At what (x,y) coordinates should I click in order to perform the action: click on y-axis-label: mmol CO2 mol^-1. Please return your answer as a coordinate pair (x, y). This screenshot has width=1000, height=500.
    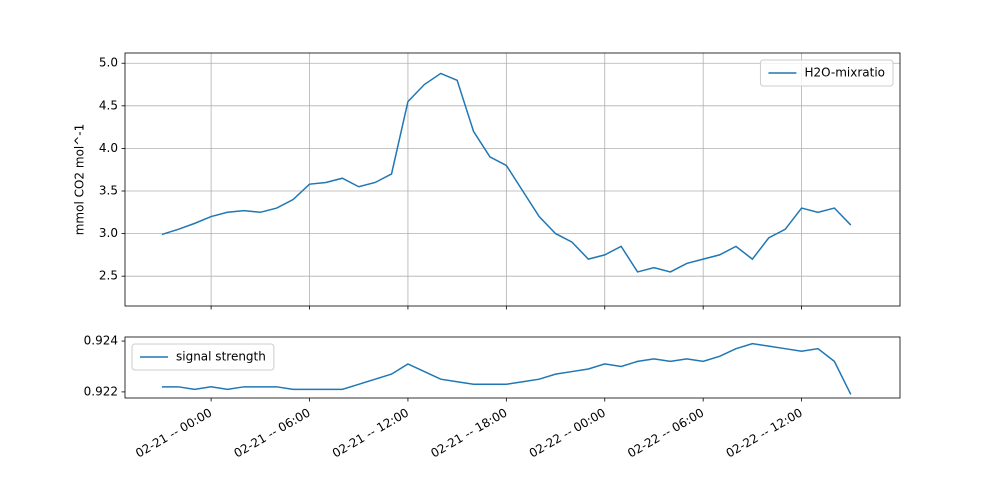
    Looking at the image, I should click on (80, 180).